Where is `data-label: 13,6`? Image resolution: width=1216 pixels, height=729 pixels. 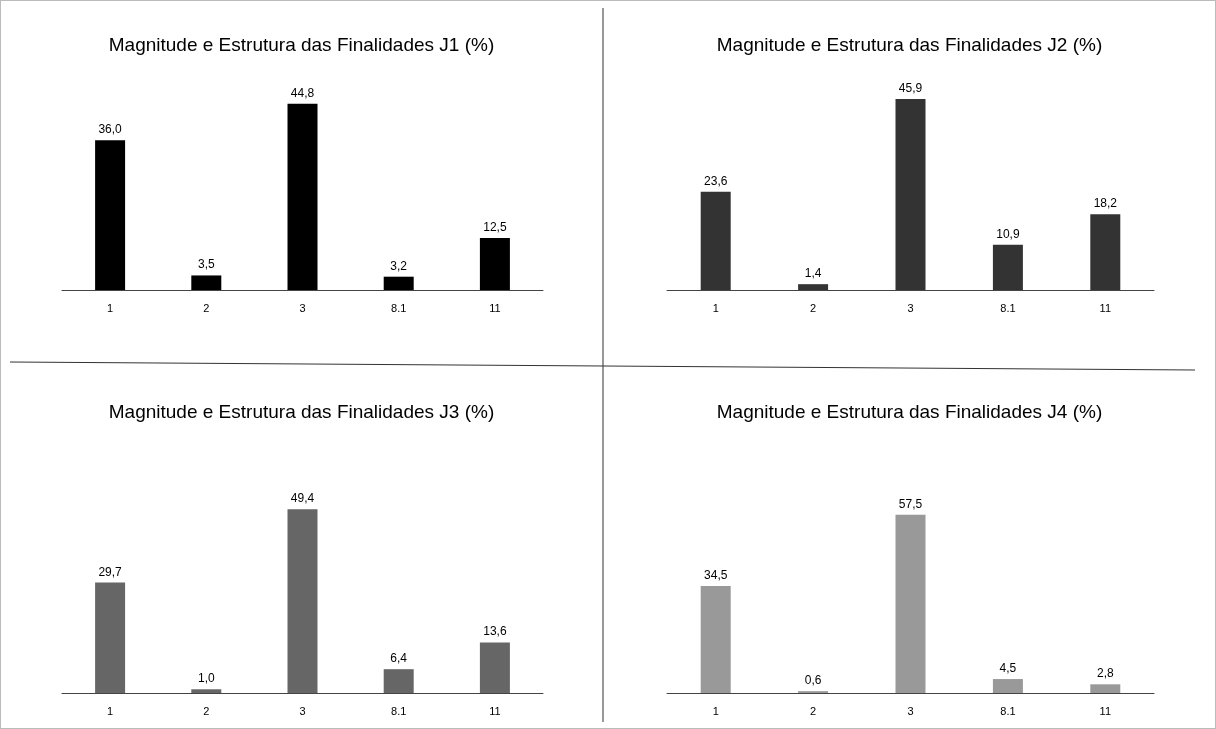
data-label: 13,6 is located at coordinates (495, 631).